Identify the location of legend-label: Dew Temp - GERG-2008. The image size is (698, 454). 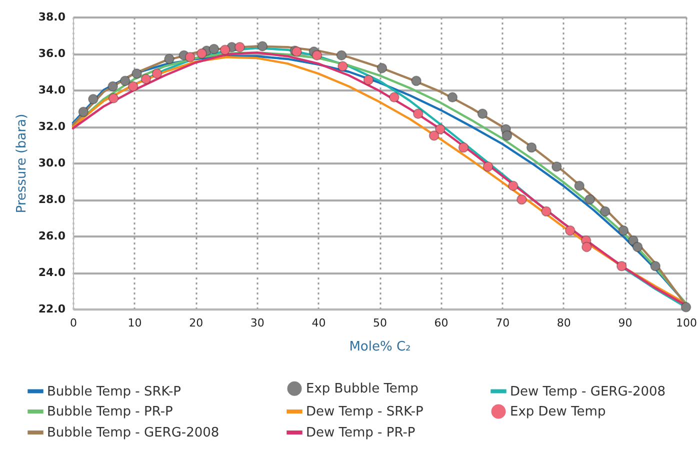
(588, 392).